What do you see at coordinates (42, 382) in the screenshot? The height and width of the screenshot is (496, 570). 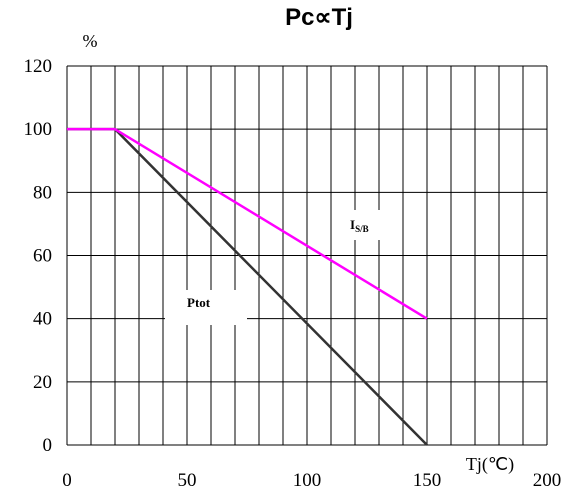 I see `y-tick-label: 20` at bounding box center [42, 382].